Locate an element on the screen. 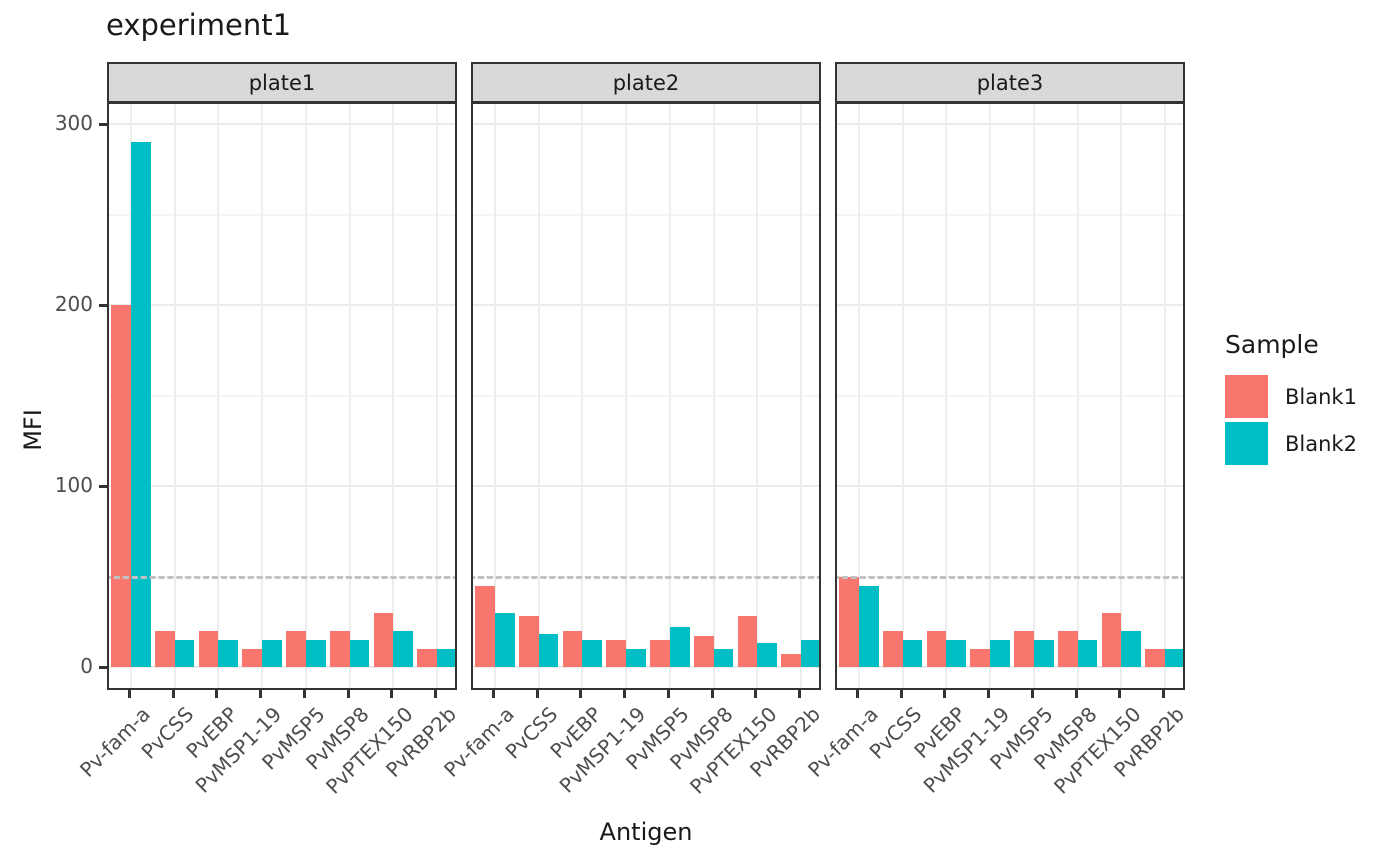  y-tick-label: 200 is located at coordinates (73, 304).